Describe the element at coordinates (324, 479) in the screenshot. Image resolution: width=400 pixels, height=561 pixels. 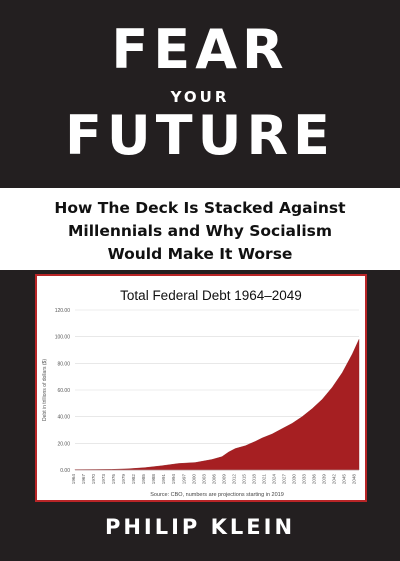
I see `x-tick-label: 2039` at that location.